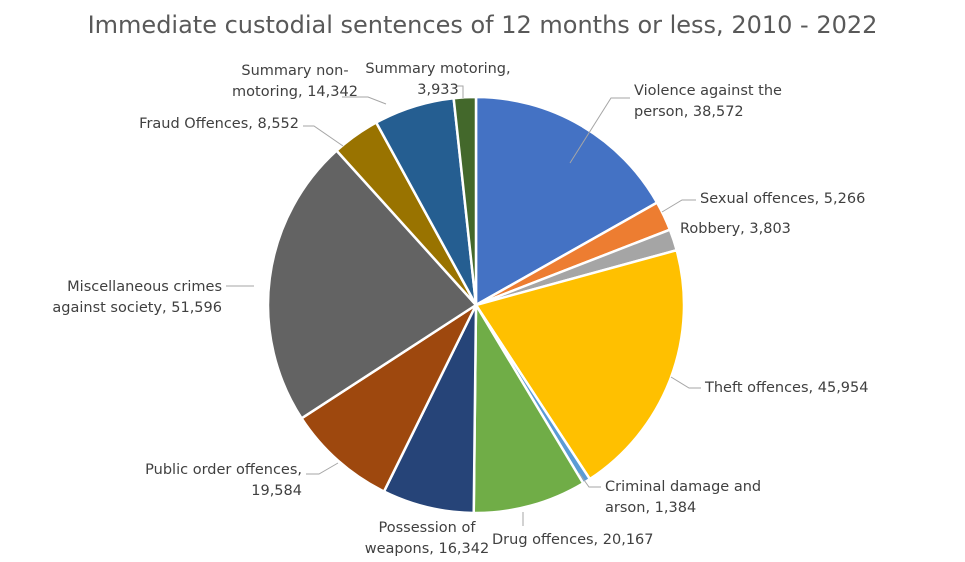  I want to click on pie-slice-violence-against-the-person, so click(566, 201).